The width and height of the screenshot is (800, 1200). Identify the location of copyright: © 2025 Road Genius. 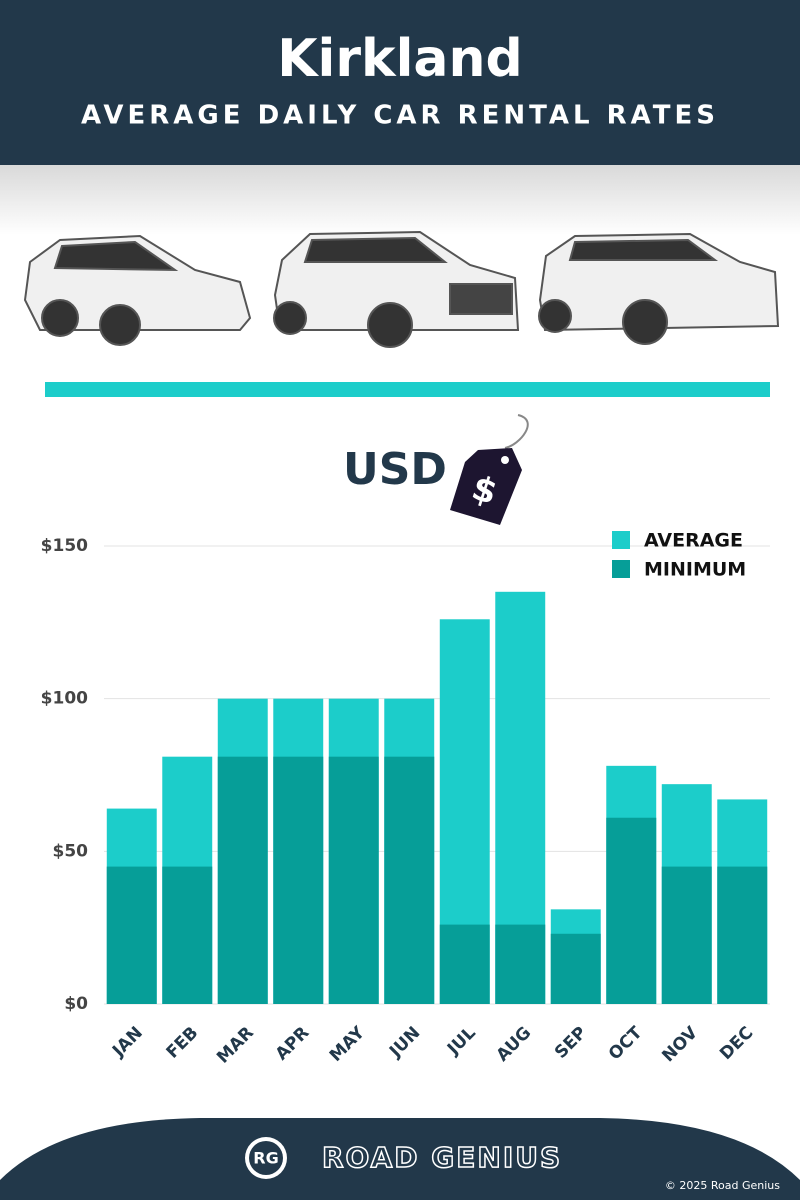
(722, 1185).